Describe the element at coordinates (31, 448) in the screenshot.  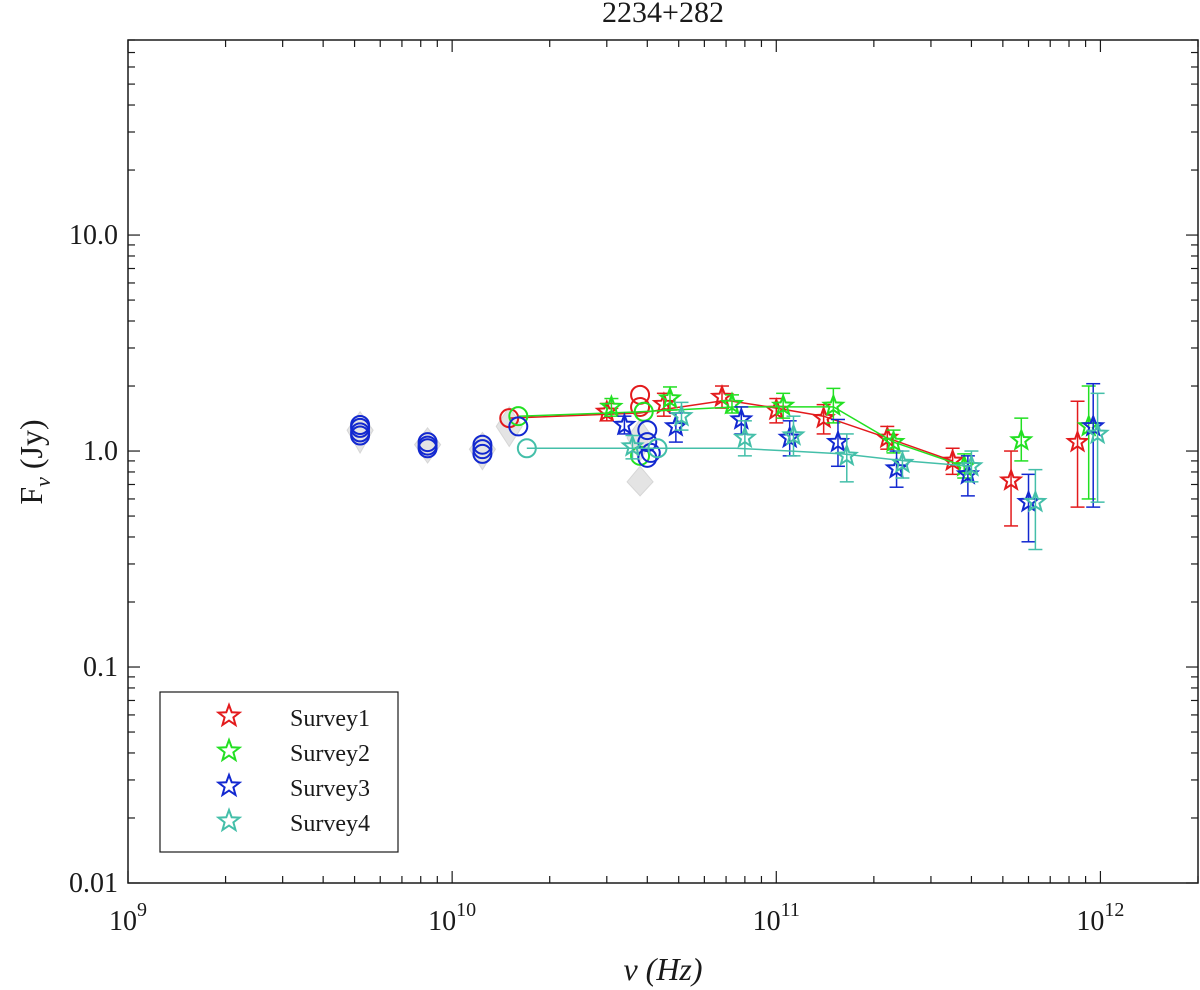
I see `y-axis-label-unit: (Jy)` at that location.